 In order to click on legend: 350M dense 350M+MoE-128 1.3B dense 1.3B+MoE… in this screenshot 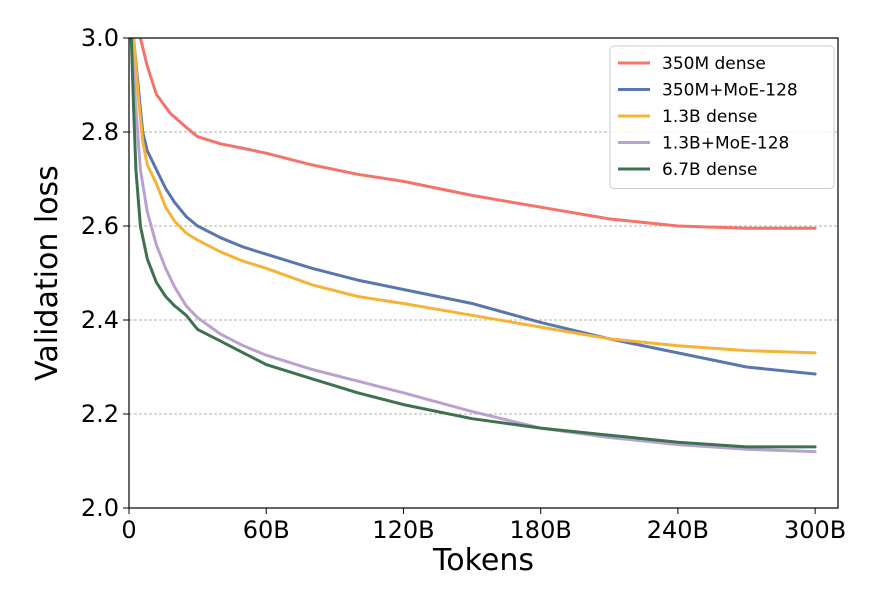, I will do `click(722, 117)`.